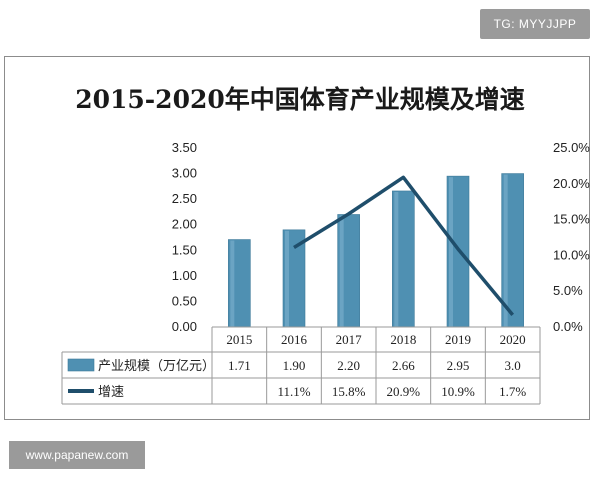  Describe the element at coordinates (239, 365) in the screenshot. I see `data-label-scale: 1.71` at that location.